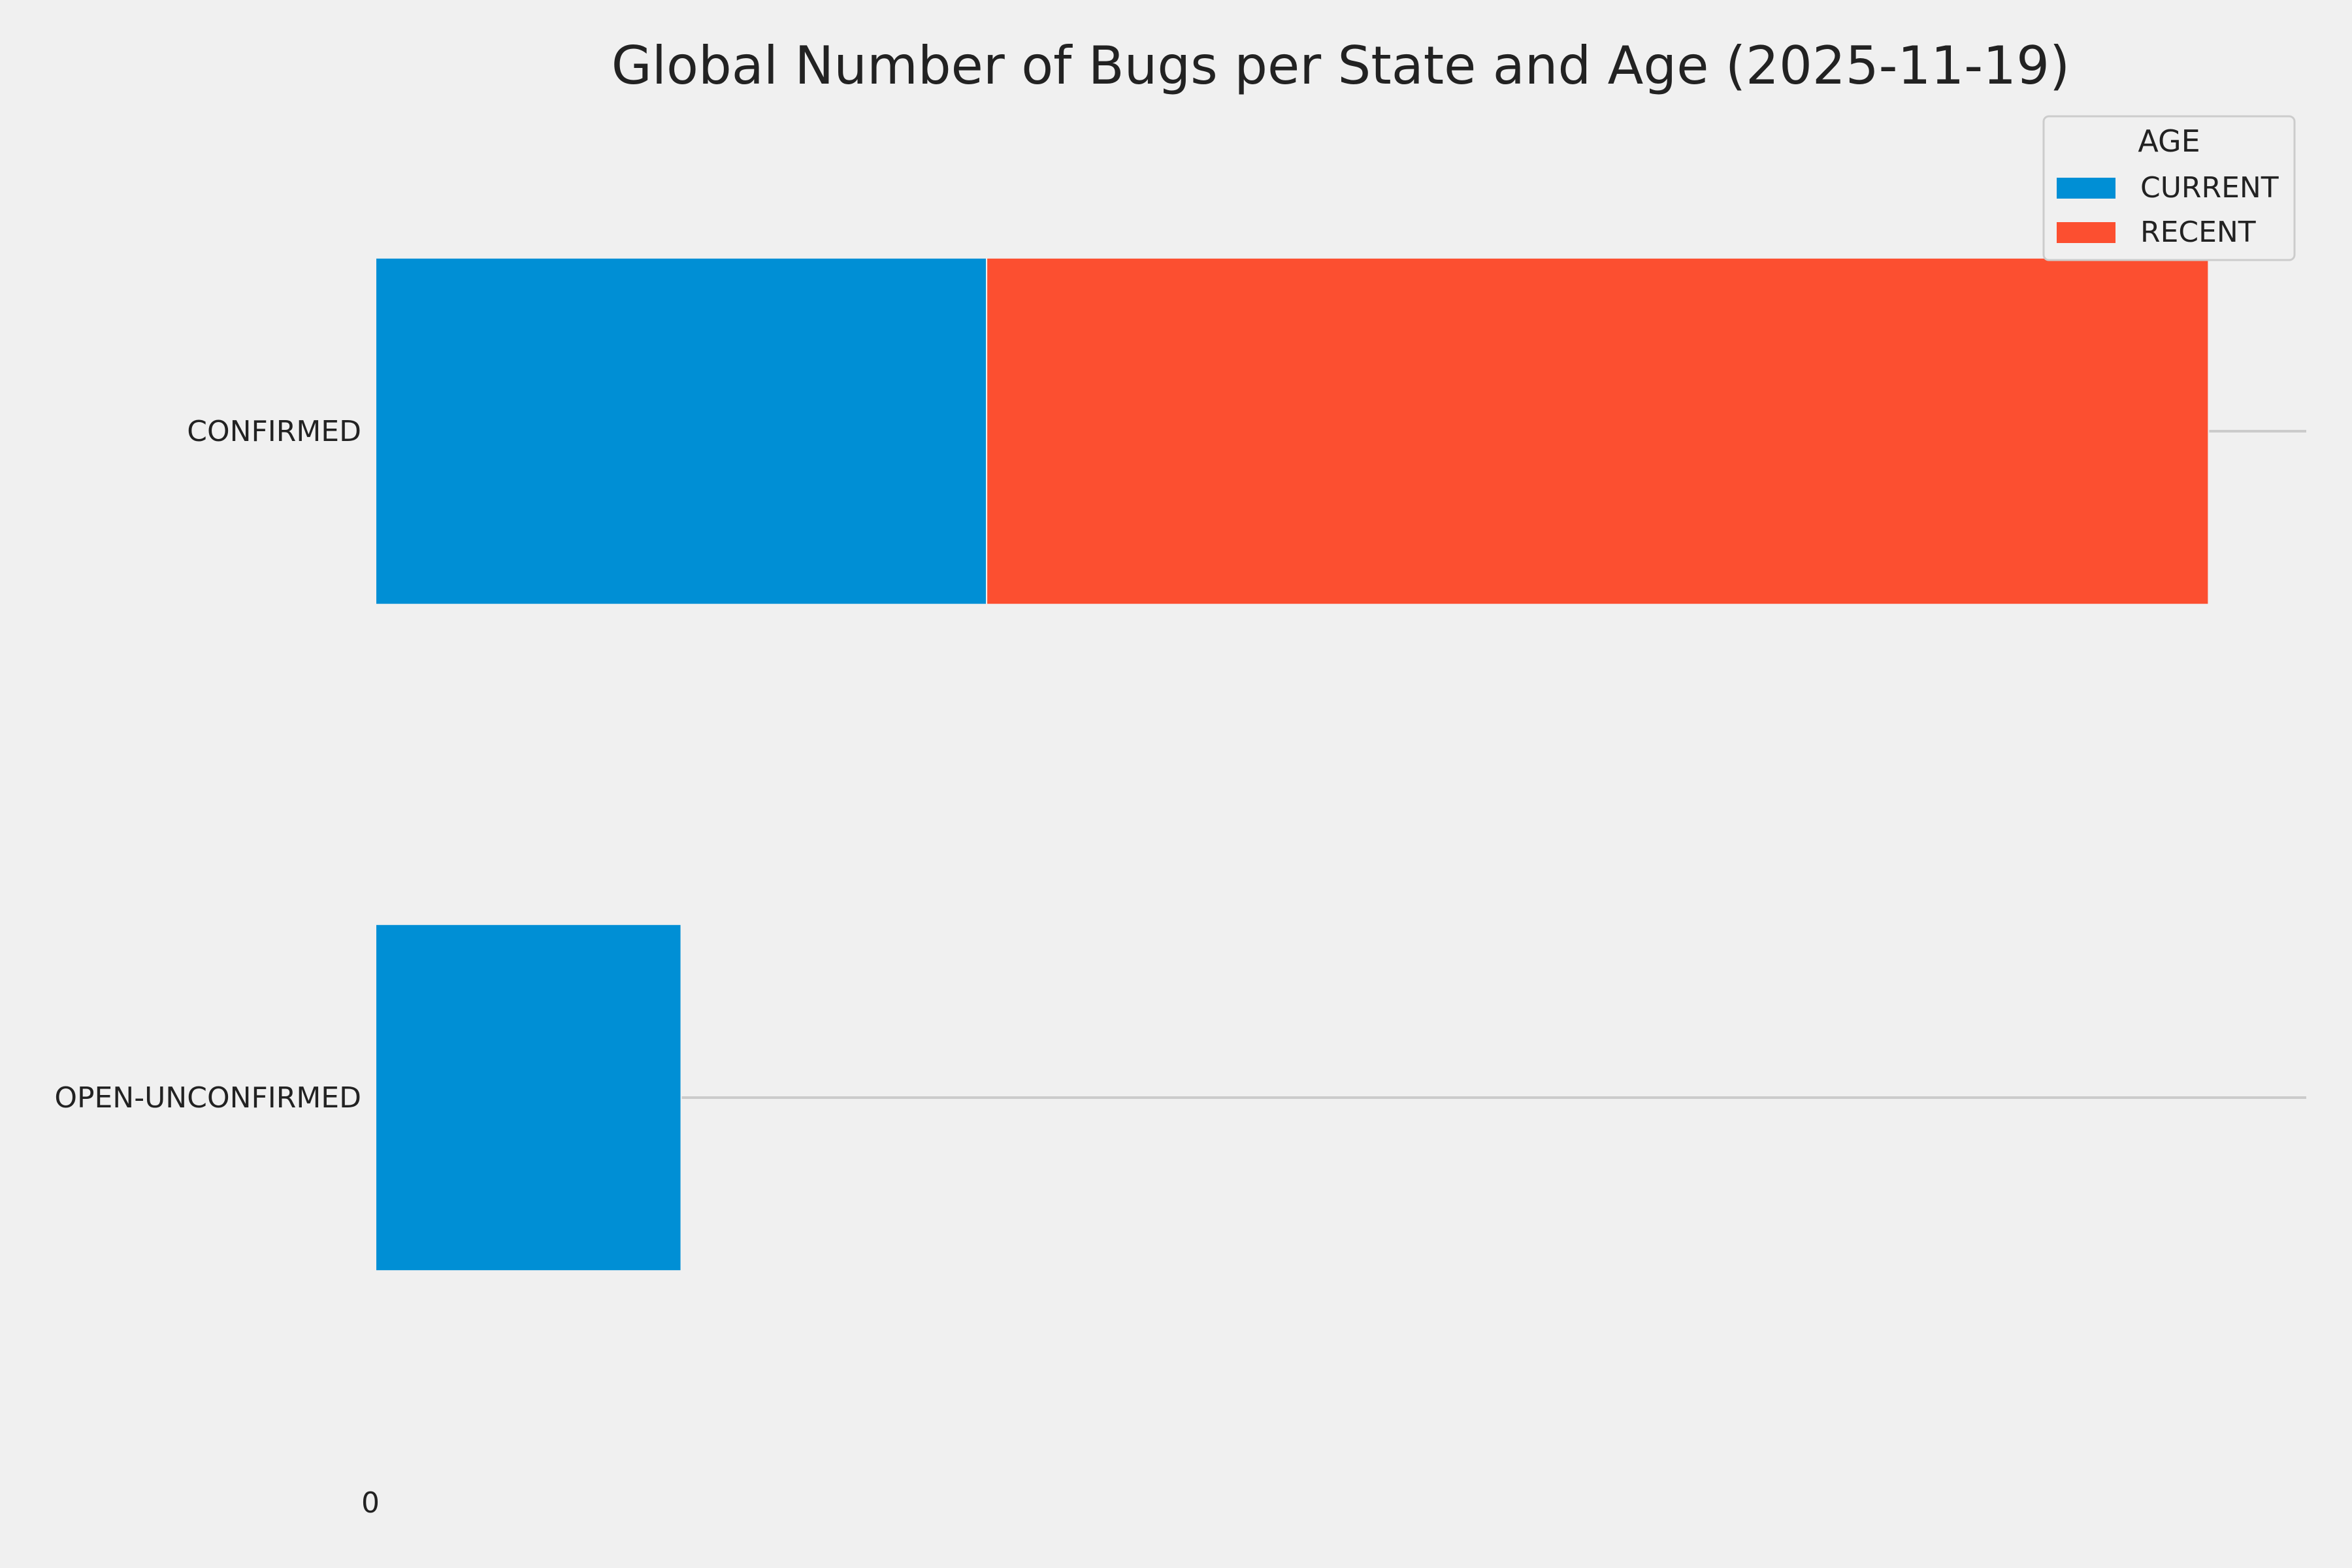 Image resolution: width=2352 pixels, height=1568 pixels. What do you see at coordinates (681, 431) in the screenshot?
I see `bar-confirmed-current` at bounding box center [681, 431].